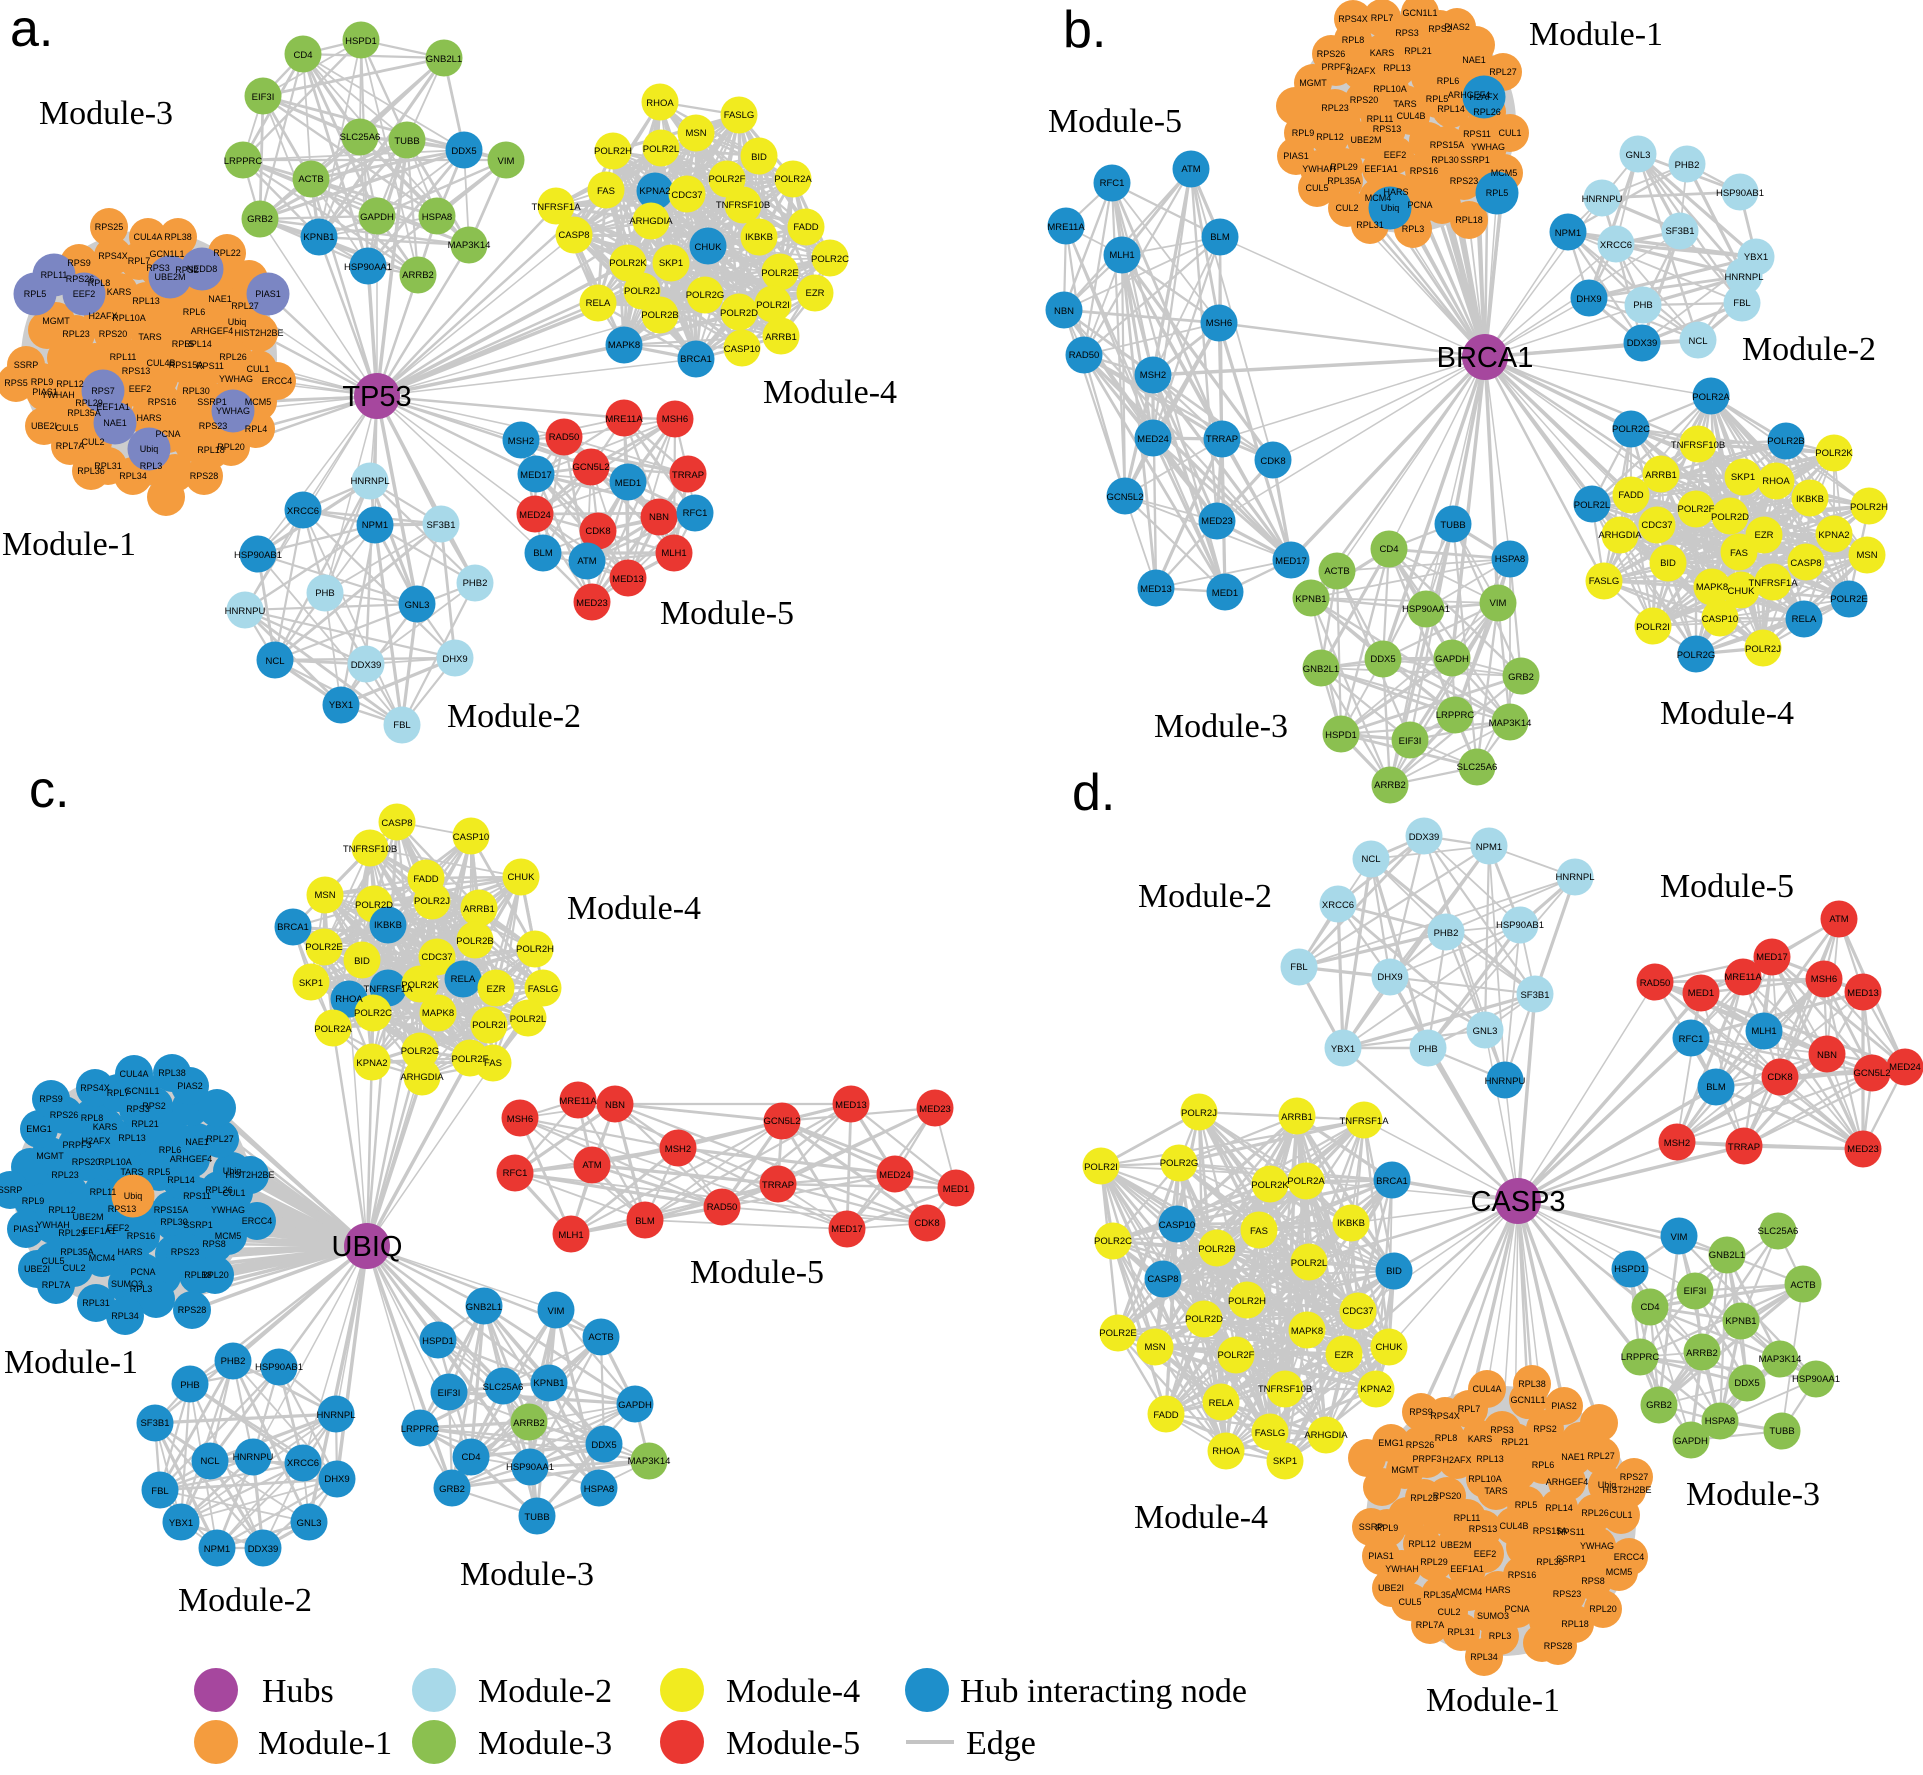 The image size is (1923, 1775). What do you see at coordinates (1697, 341) in the screenshot?
I see `svg-text: NCL` at bounding box center [1697, 341].